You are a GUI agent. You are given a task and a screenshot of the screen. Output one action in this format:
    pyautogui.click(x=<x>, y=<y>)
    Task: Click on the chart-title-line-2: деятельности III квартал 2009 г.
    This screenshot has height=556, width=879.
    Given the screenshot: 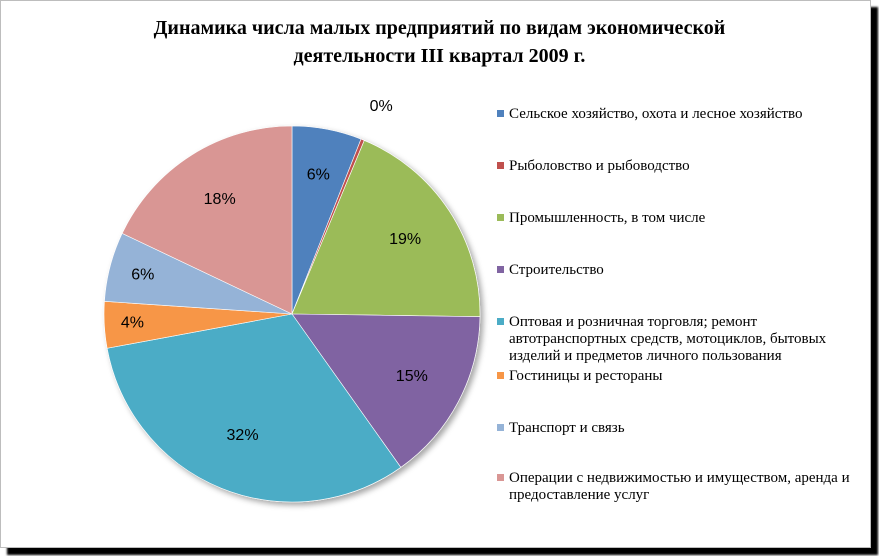 What is the action you would take?
    pyautogui.click(x=439, y=56)
    